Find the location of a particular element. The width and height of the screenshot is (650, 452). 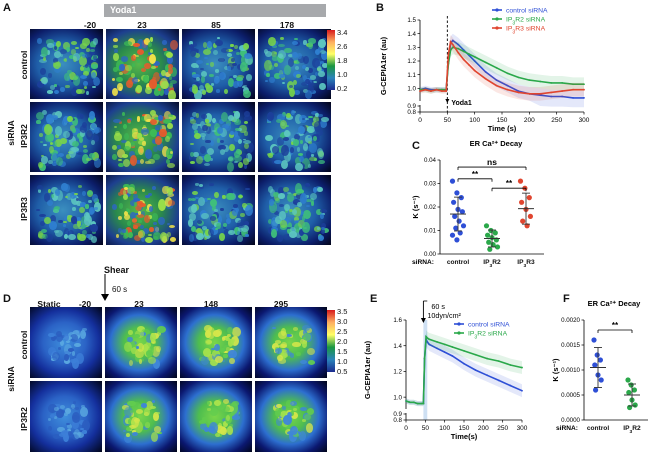

y-tick-label: 0.0015 is located at coordinates (570, 345).